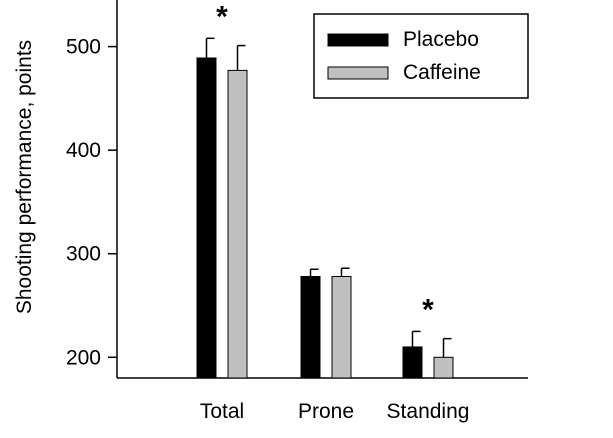  What do you see at coordinates (222, 411) in the screenshot?
I see `x-tick-label: Total` at bounding box center [222, 411].